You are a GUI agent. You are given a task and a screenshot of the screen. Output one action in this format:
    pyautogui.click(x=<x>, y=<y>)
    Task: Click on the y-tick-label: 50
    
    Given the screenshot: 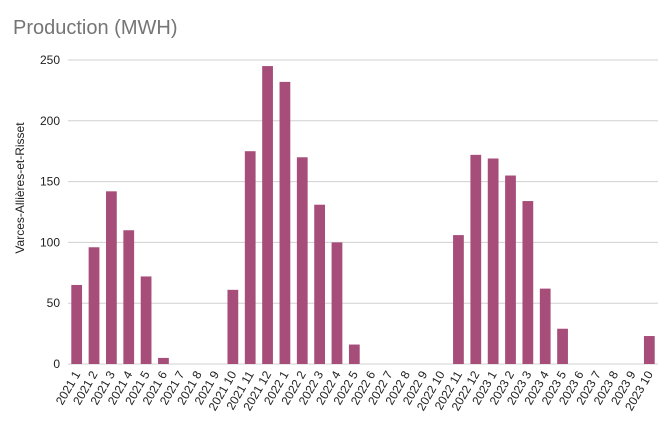 What is the action you would take?
    pyautogui.click(x=54, y=303)
    